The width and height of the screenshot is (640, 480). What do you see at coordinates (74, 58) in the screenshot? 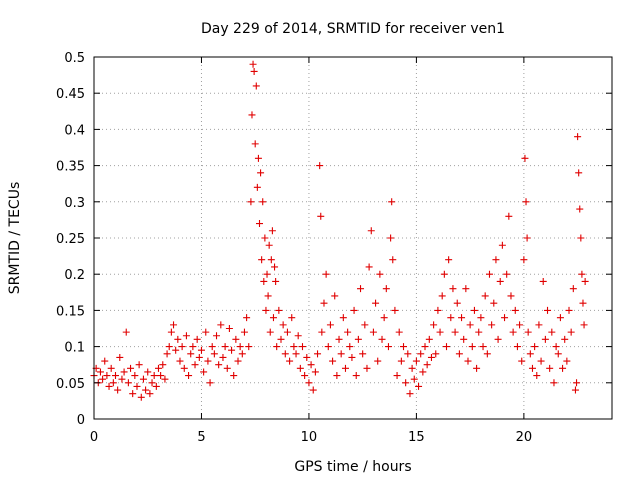
I see `y-tick-label: 0.5` at bounding box center [74, 58].